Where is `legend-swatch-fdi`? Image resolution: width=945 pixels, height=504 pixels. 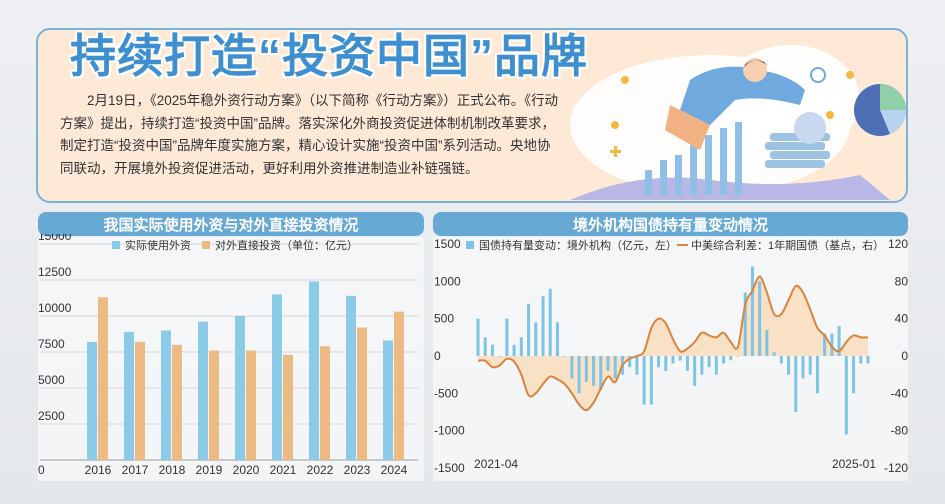
legend-swatch-fdi is located at coordinates (116, 245).